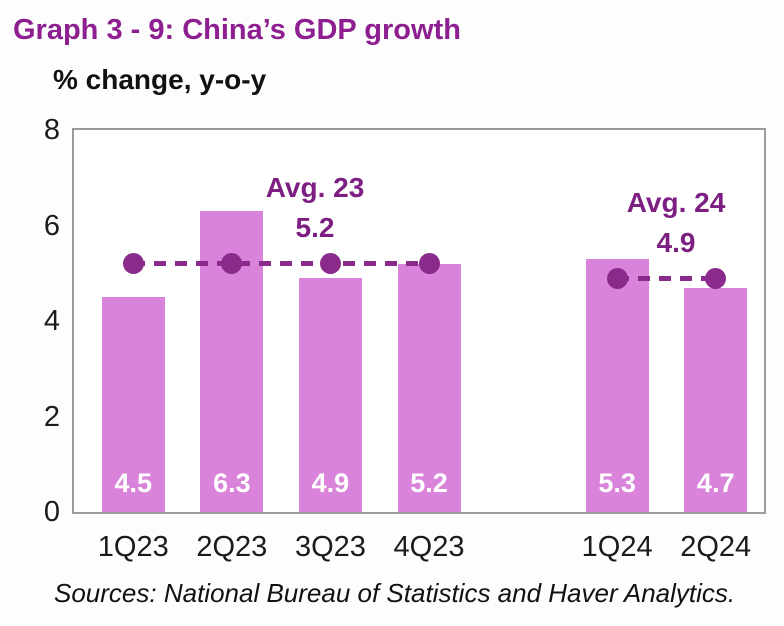  What do you see at coordinates (232, 547) in the screenshot?
I see `x-tick-label-2Q23: 2Q23` at bounding box center [232, 547].